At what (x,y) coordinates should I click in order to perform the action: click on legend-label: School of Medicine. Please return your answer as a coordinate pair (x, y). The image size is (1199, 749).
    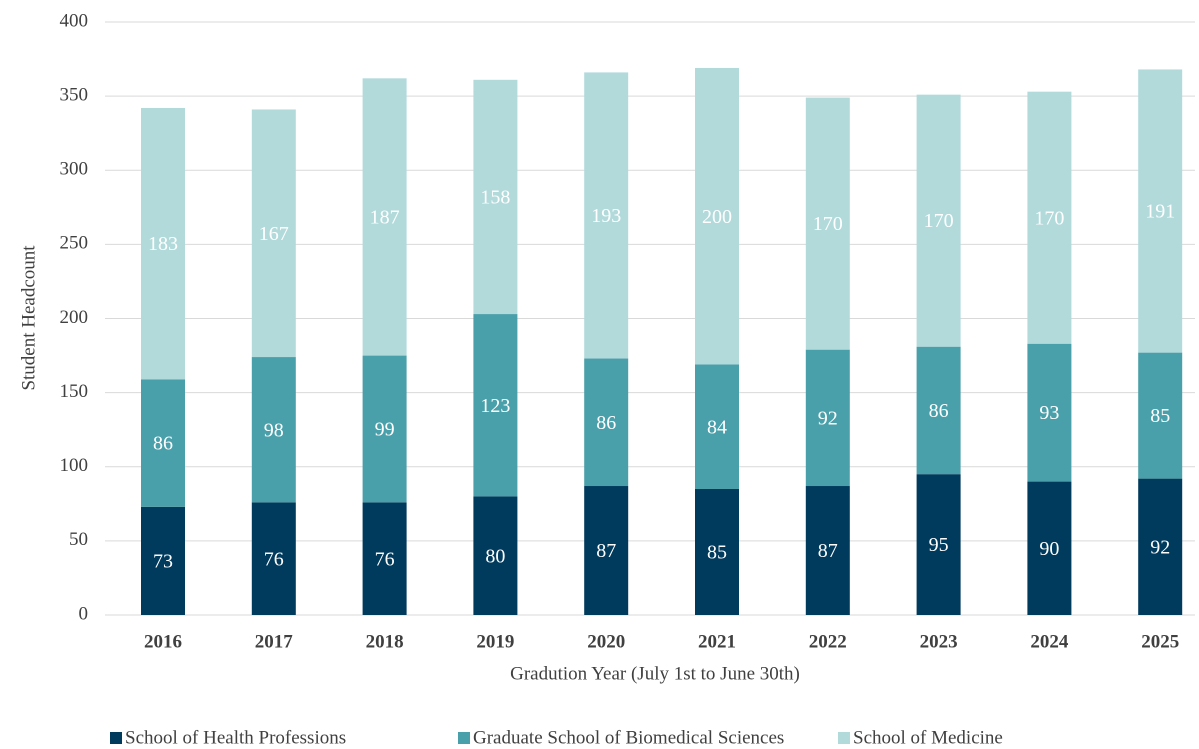
    Looking at the image, I should click on (928, 737).